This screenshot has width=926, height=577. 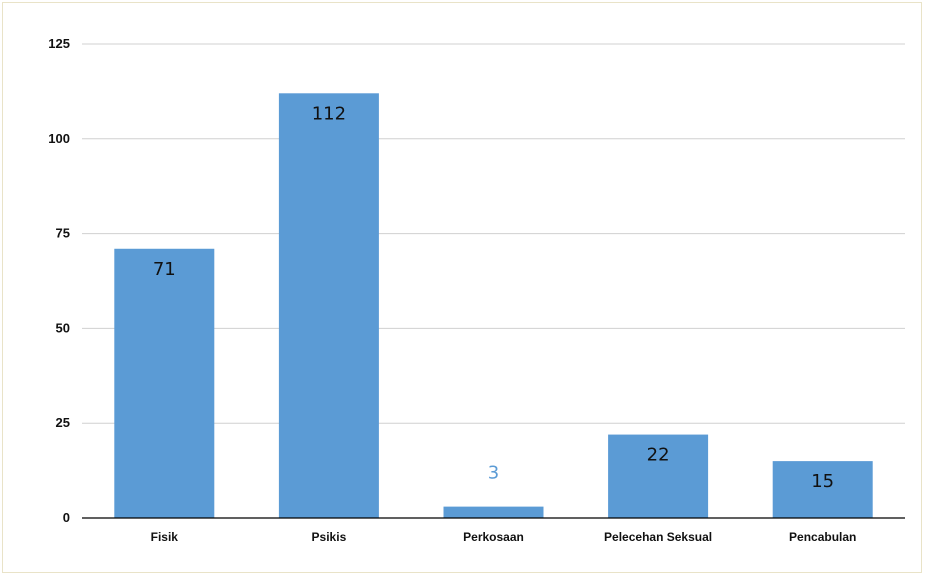 What do you see at coordinates (329, 537) in the screenshot?
I see `x-category-label-psikis: Psikis` at bounding box center [329, 537].